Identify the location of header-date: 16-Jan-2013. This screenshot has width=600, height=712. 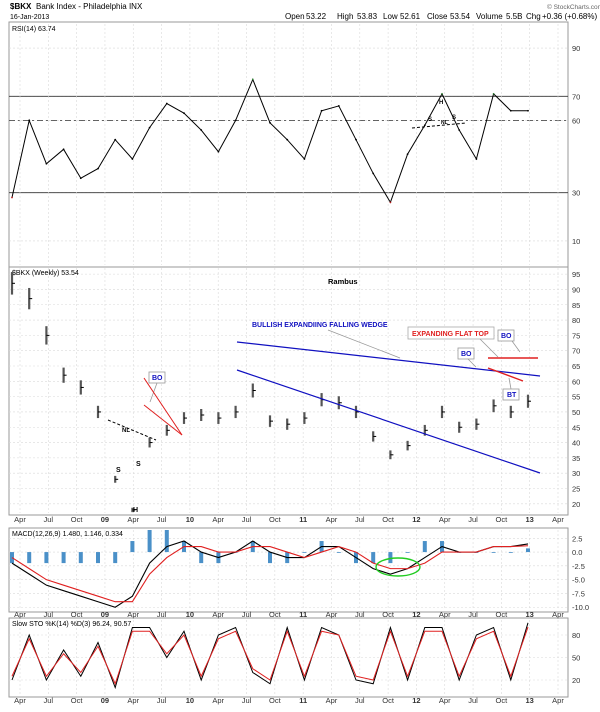
(29, 17).